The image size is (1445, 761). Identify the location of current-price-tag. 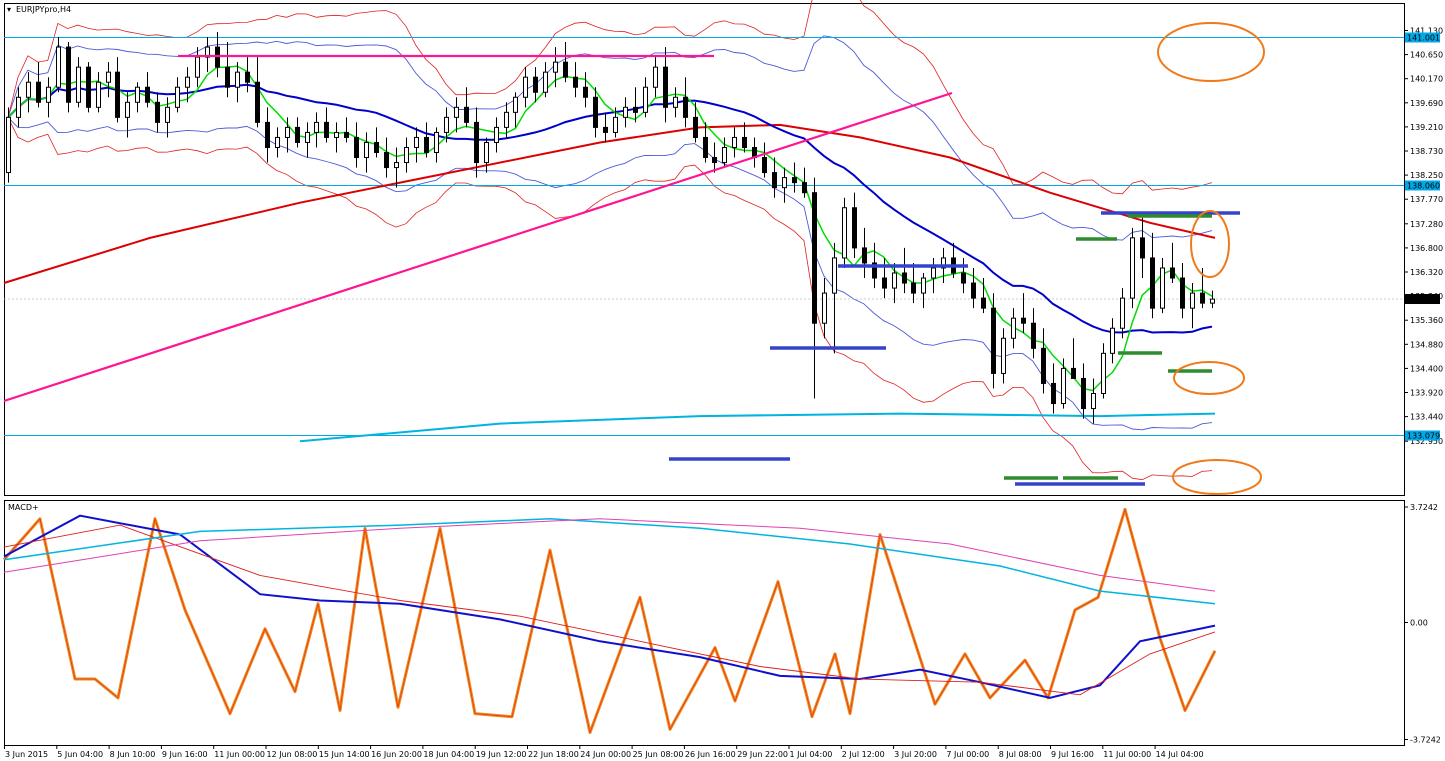
(1422, 299).